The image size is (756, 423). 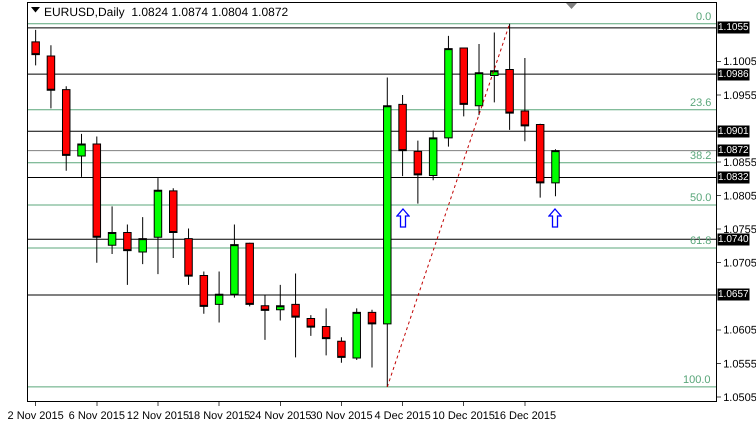 I want to click on y-tick-label: 1.0705, so click(x=739, y=264).